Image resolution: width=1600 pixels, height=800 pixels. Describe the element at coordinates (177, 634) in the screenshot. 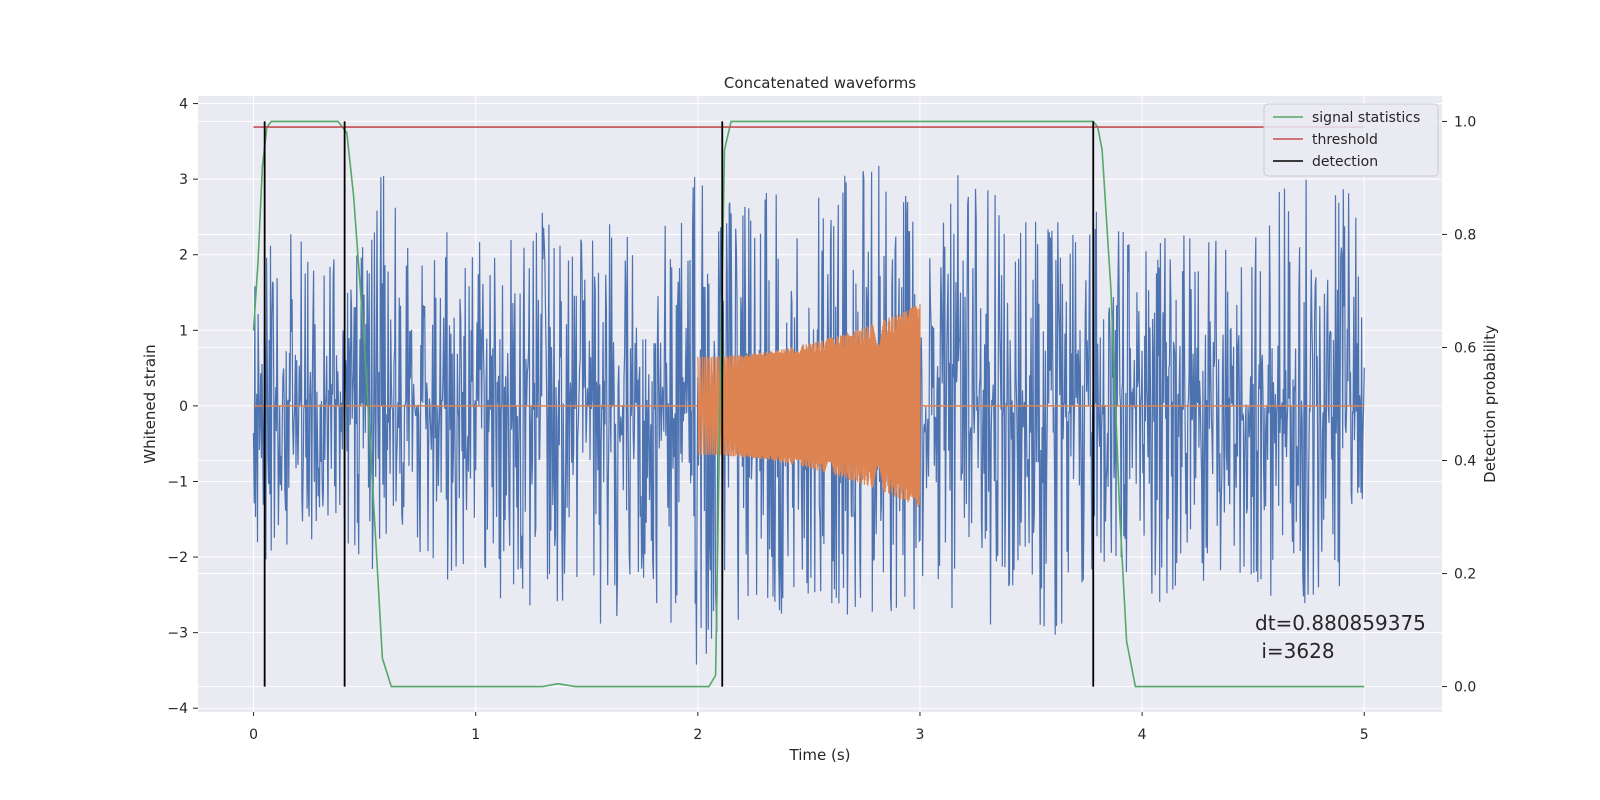

I see `y-tick-label: −3` at that location.